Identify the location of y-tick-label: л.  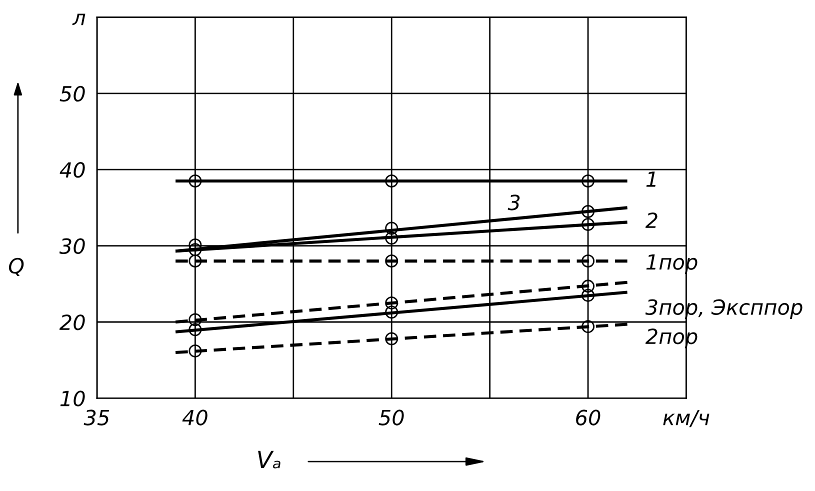
(79, 20).